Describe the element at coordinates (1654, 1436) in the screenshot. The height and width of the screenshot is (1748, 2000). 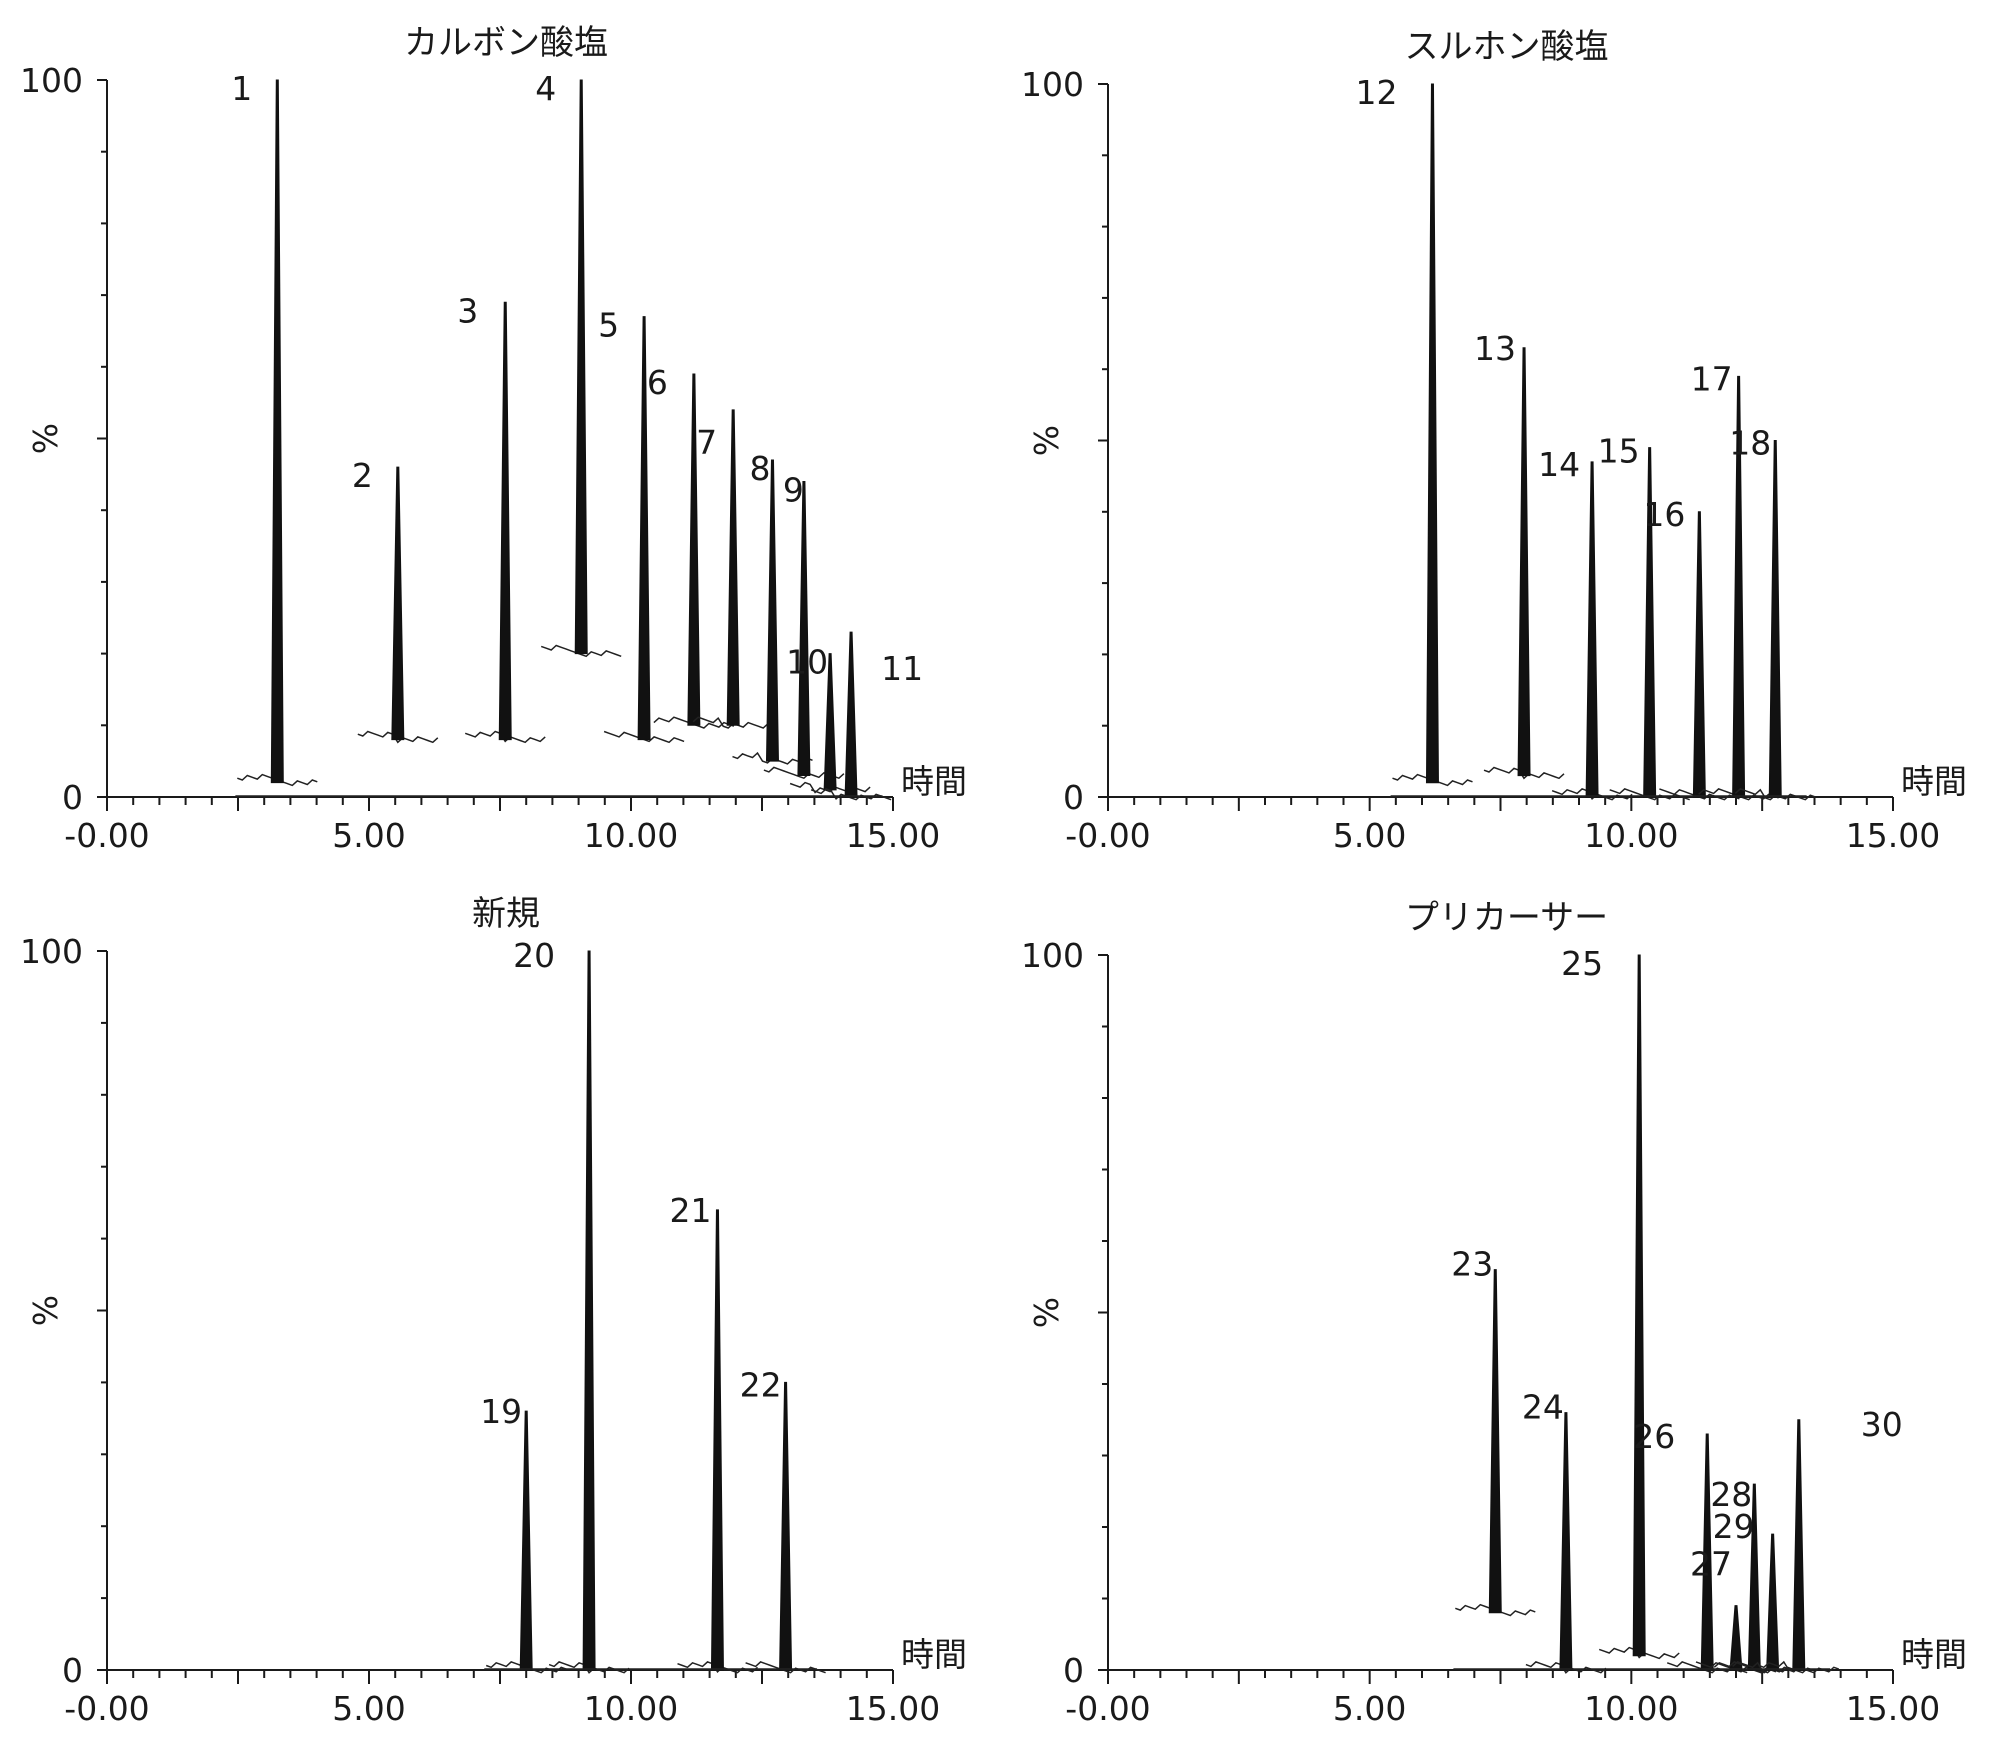
I see `peak-label-26: 26` at that location.